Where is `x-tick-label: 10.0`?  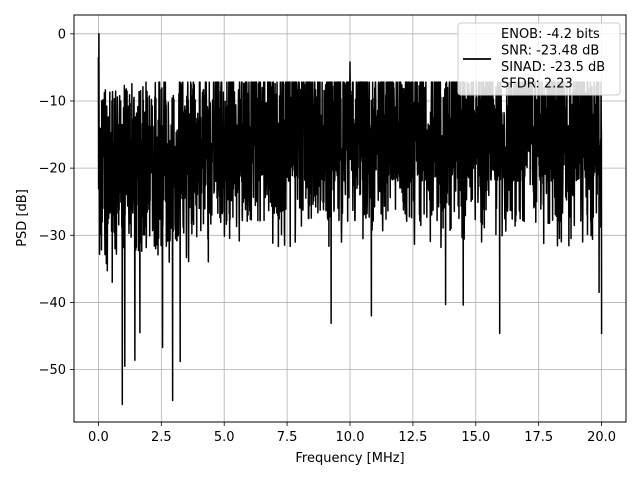 x-tick-label: 10.0 is located at coordinates (350, 437).